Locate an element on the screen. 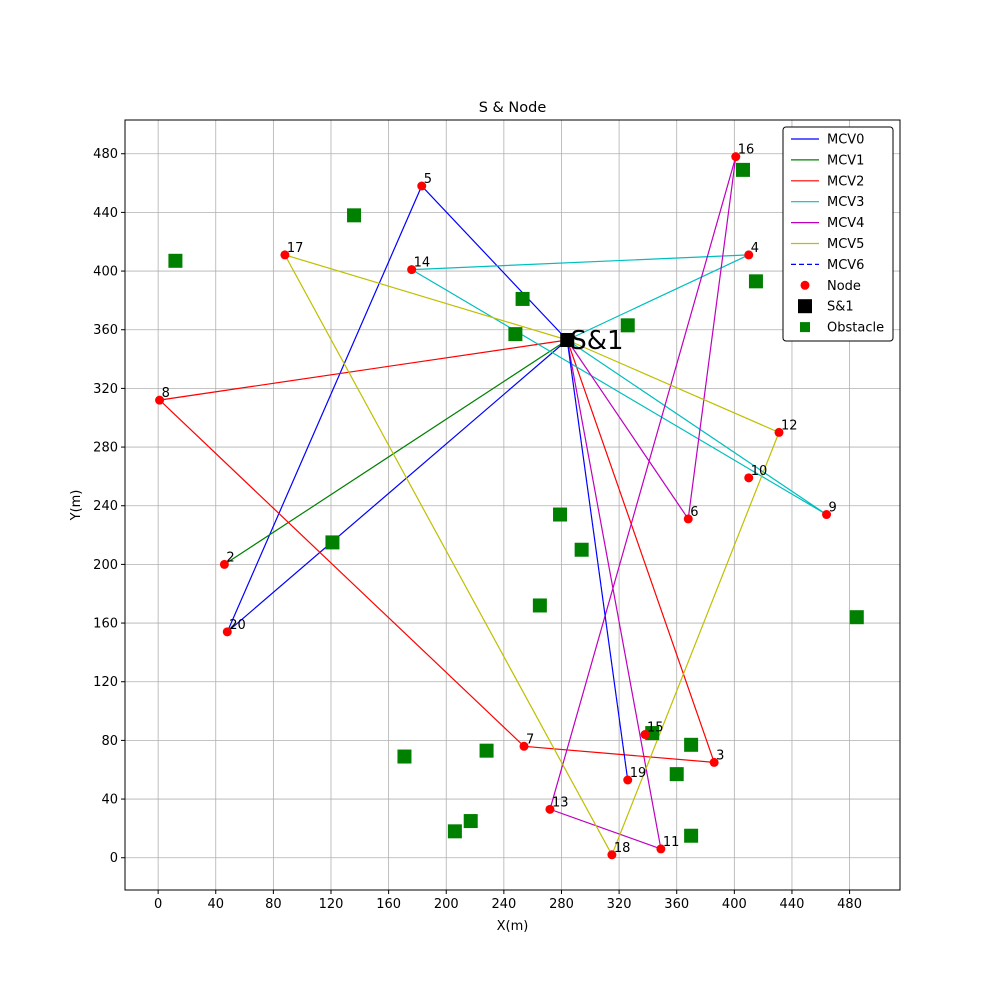  node-label: 6 is located at coordinates (694, 512).